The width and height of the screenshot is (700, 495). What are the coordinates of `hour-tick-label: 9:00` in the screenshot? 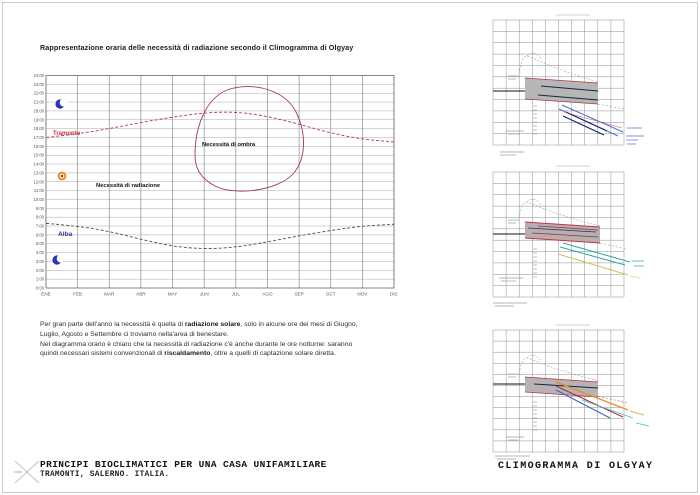 It's located at (40, 208).